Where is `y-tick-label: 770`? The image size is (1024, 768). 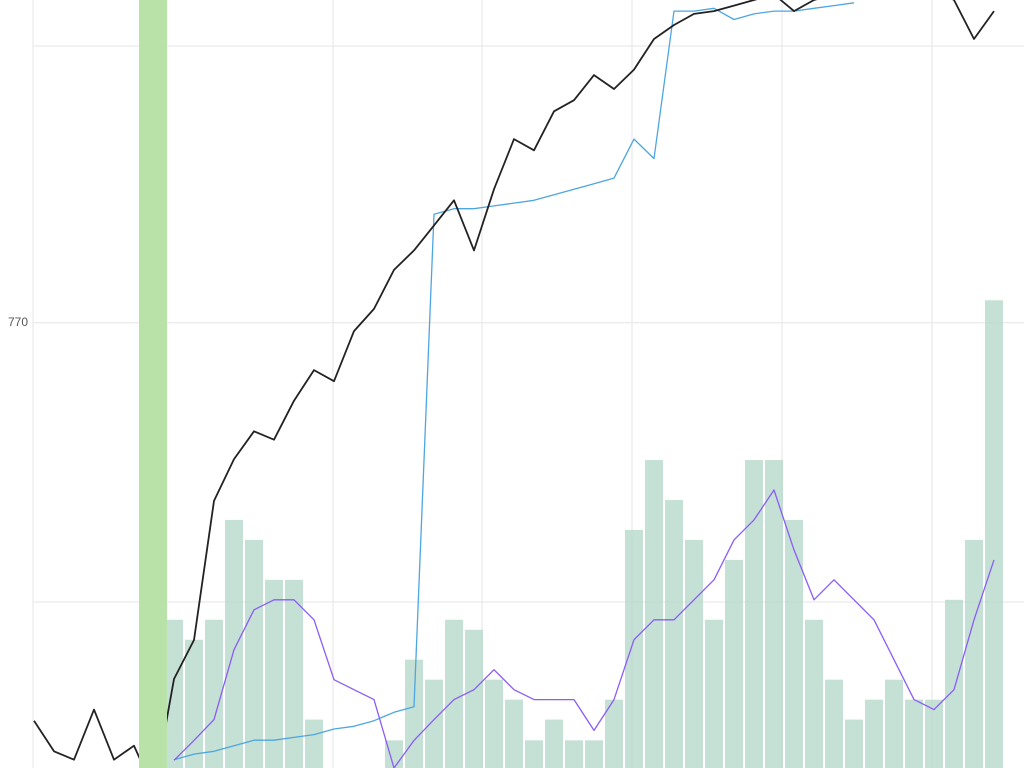 y-tick-label: 770 is located at coordinates (18, 322).